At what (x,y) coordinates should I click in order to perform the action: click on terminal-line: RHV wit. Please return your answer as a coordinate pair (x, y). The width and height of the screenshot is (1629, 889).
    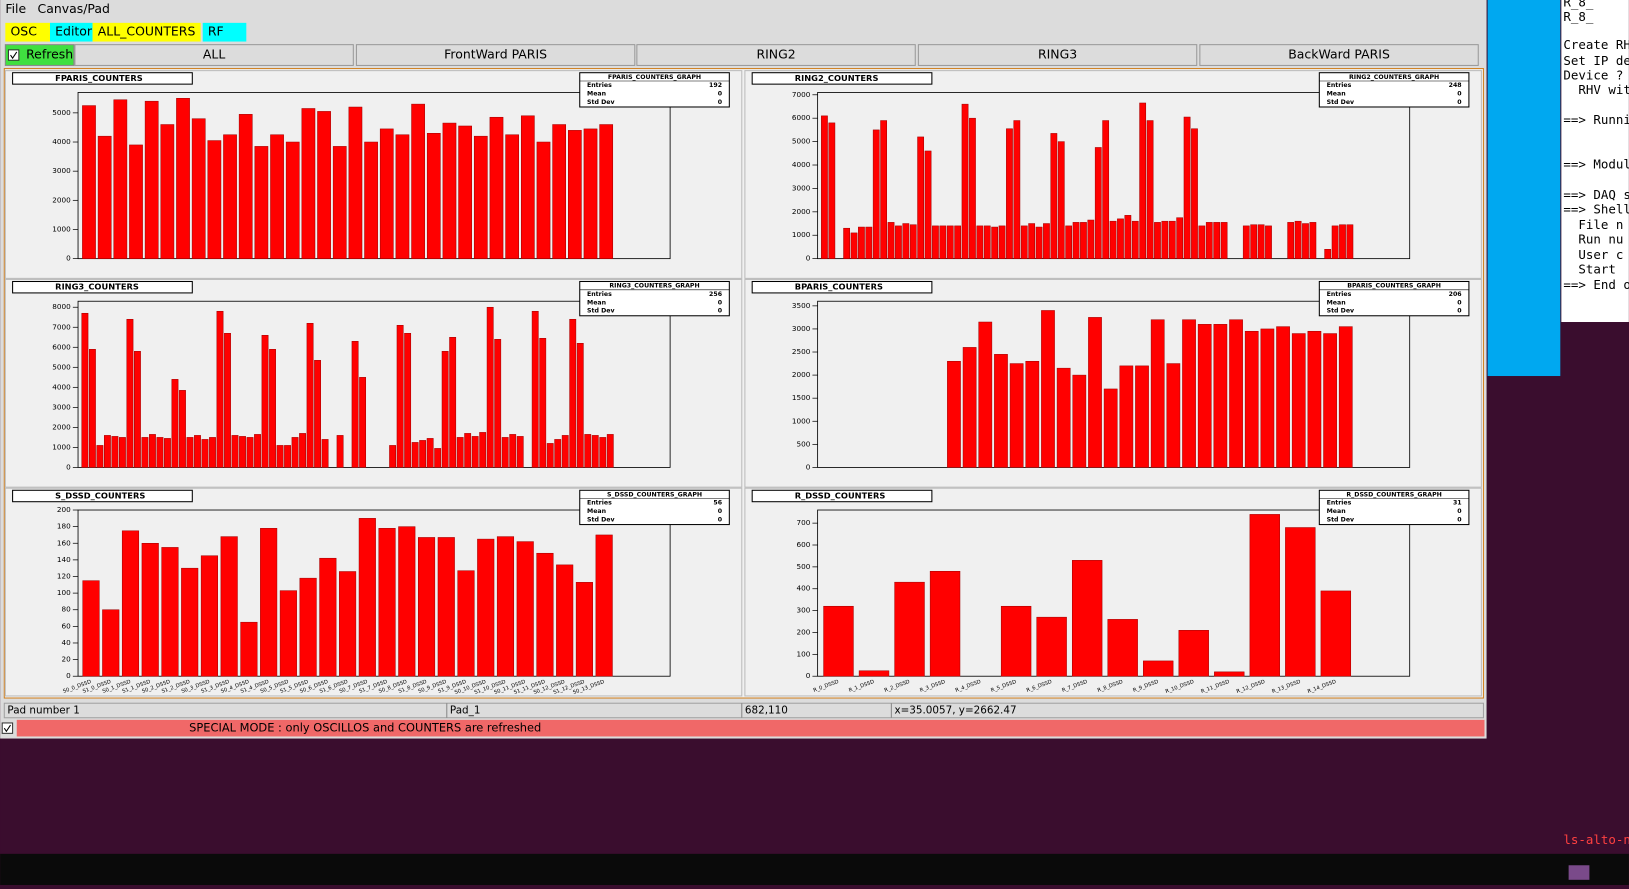
    Looking at the image, I should click on (1596, 89).